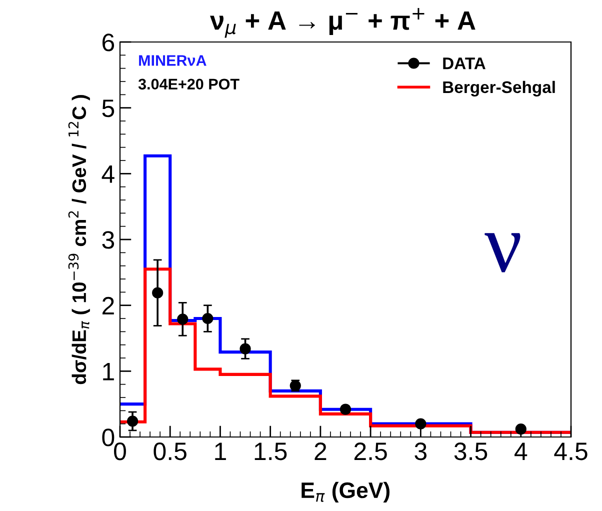 This screenshot has height=511, width=602. What do you see at coordinates (346, 492) in the screenshot?
I see `x-axis-title: E$_{π}$ (GeV)` at bounding box center [346, 492].